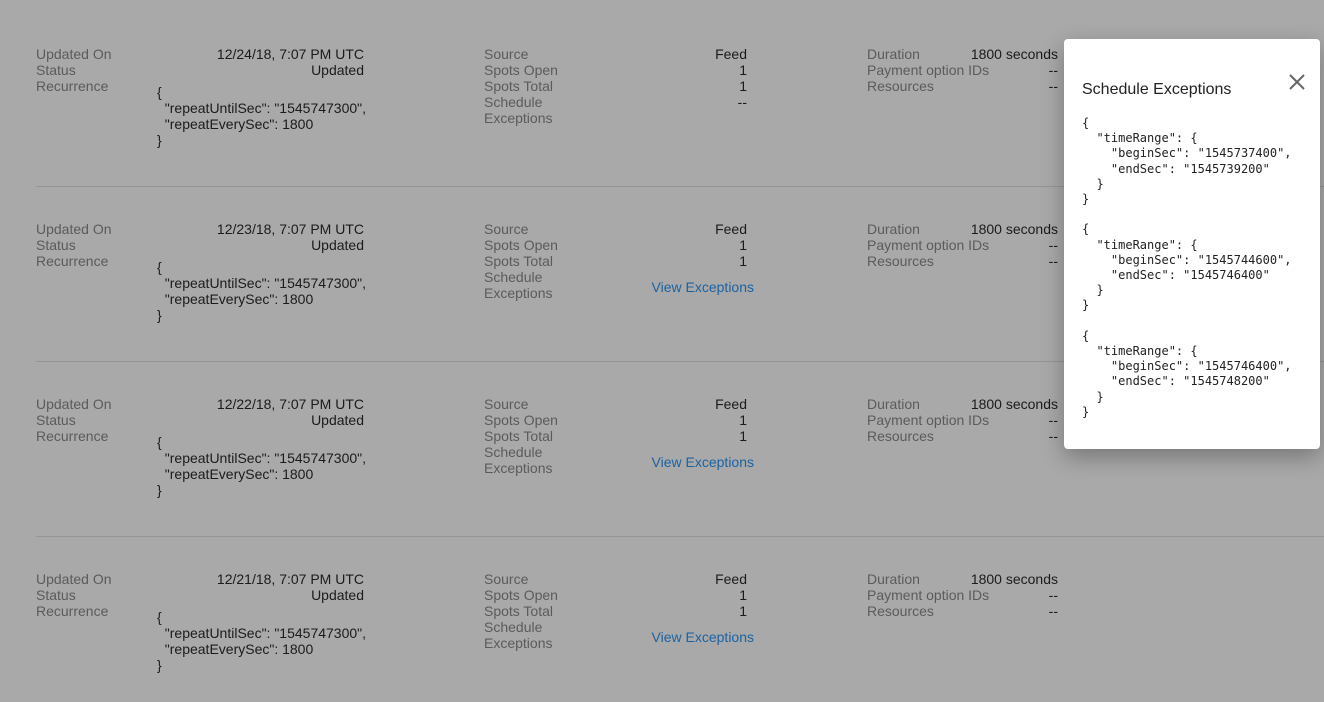 This screenshot has height=702, width=1324. I want to click on updated-on-value: 12/23/18, 7:07 PM UTC, so click(290, 229).